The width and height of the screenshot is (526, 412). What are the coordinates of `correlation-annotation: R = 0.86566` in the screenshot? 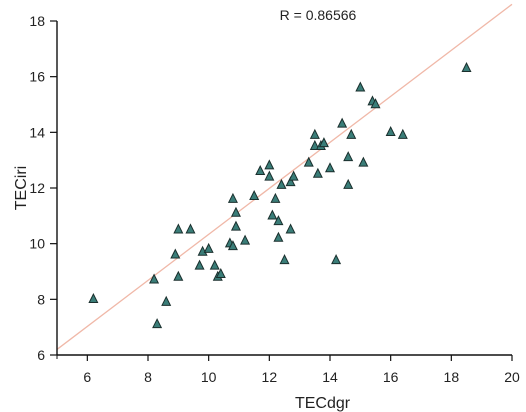 It's located at (318, 15).